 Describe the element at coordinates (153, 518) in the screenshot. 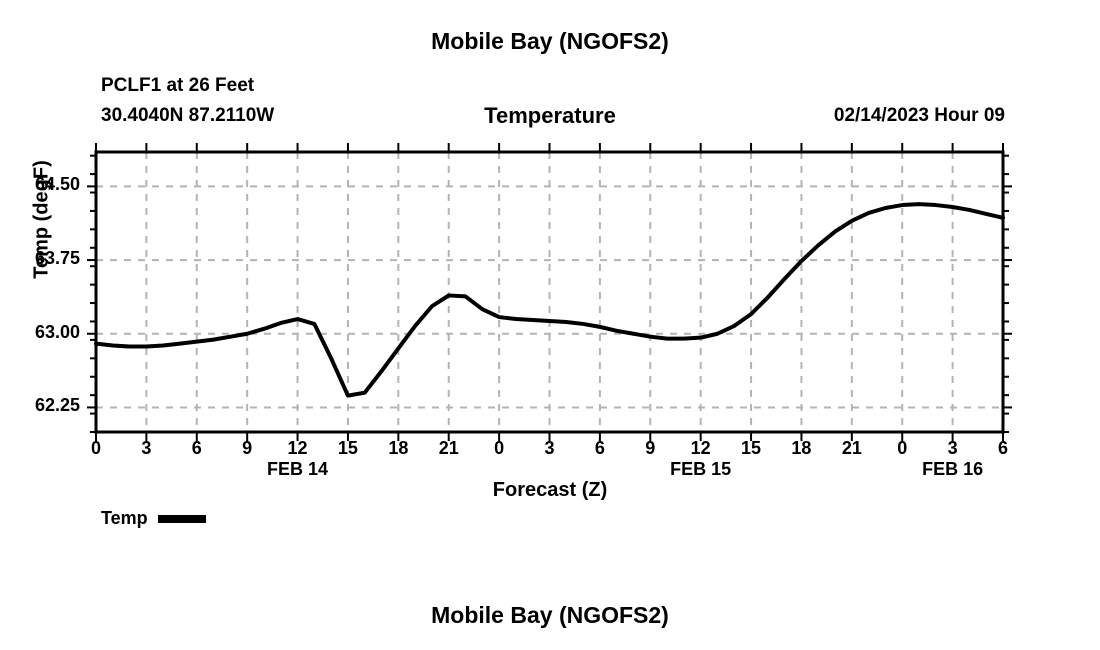

I see `chart-legend: Temp` at that location.